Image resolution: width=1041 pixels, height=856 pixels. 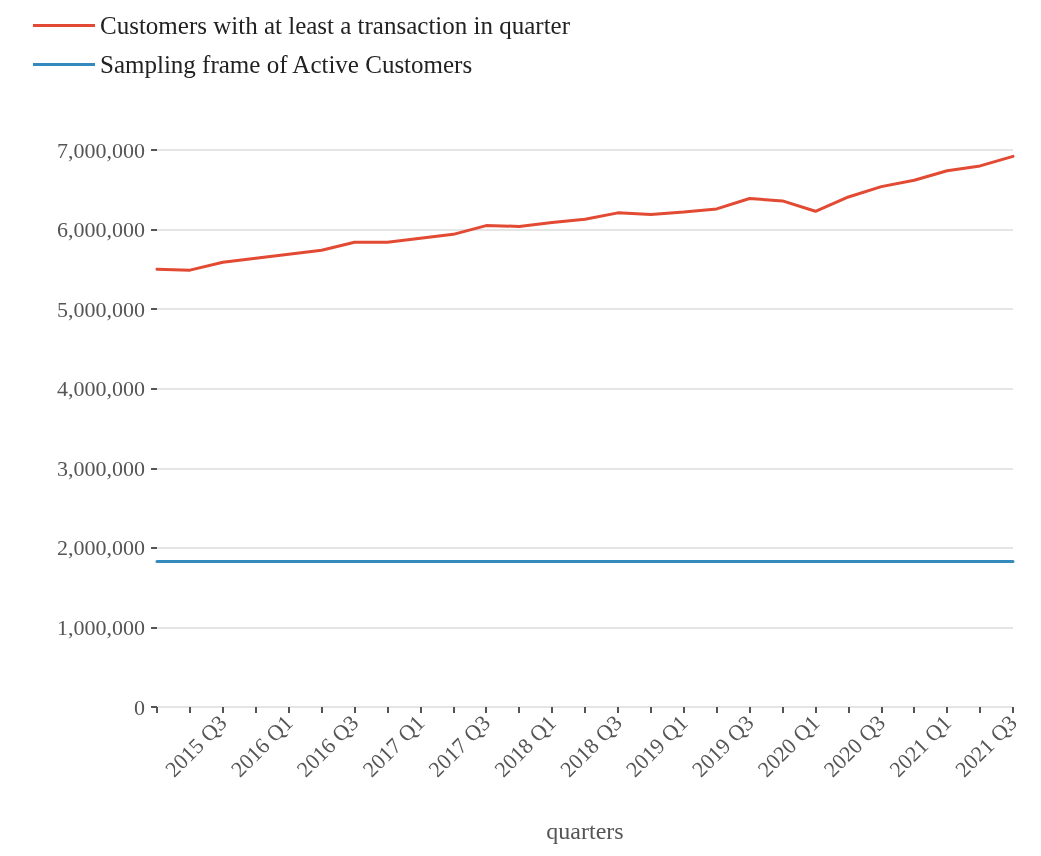 What do you see at coordinates (101, 309) in the screenshot?
I see `y-tick-label: 5,000,000` at bounding box center [101, 309].